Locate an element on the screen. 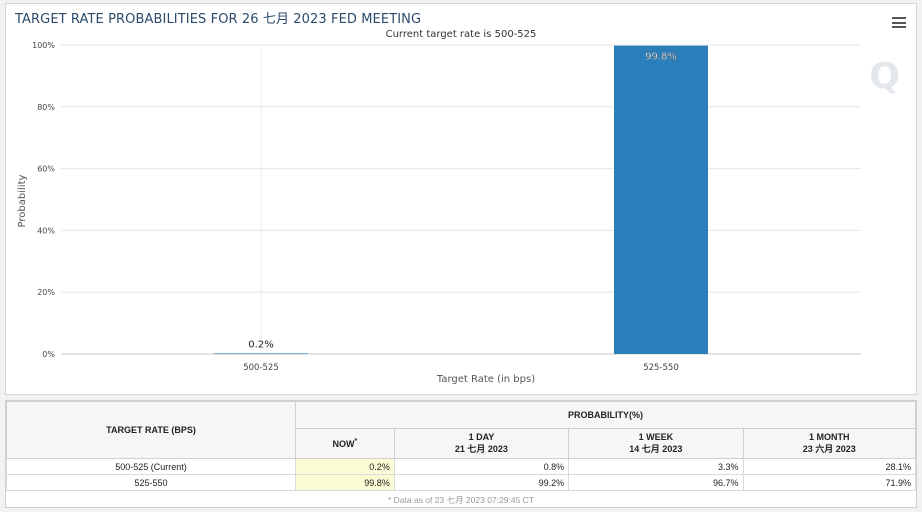 This screenshot has width=922, height=512. data-label: 99.8% is located at coordinates (661, 57).